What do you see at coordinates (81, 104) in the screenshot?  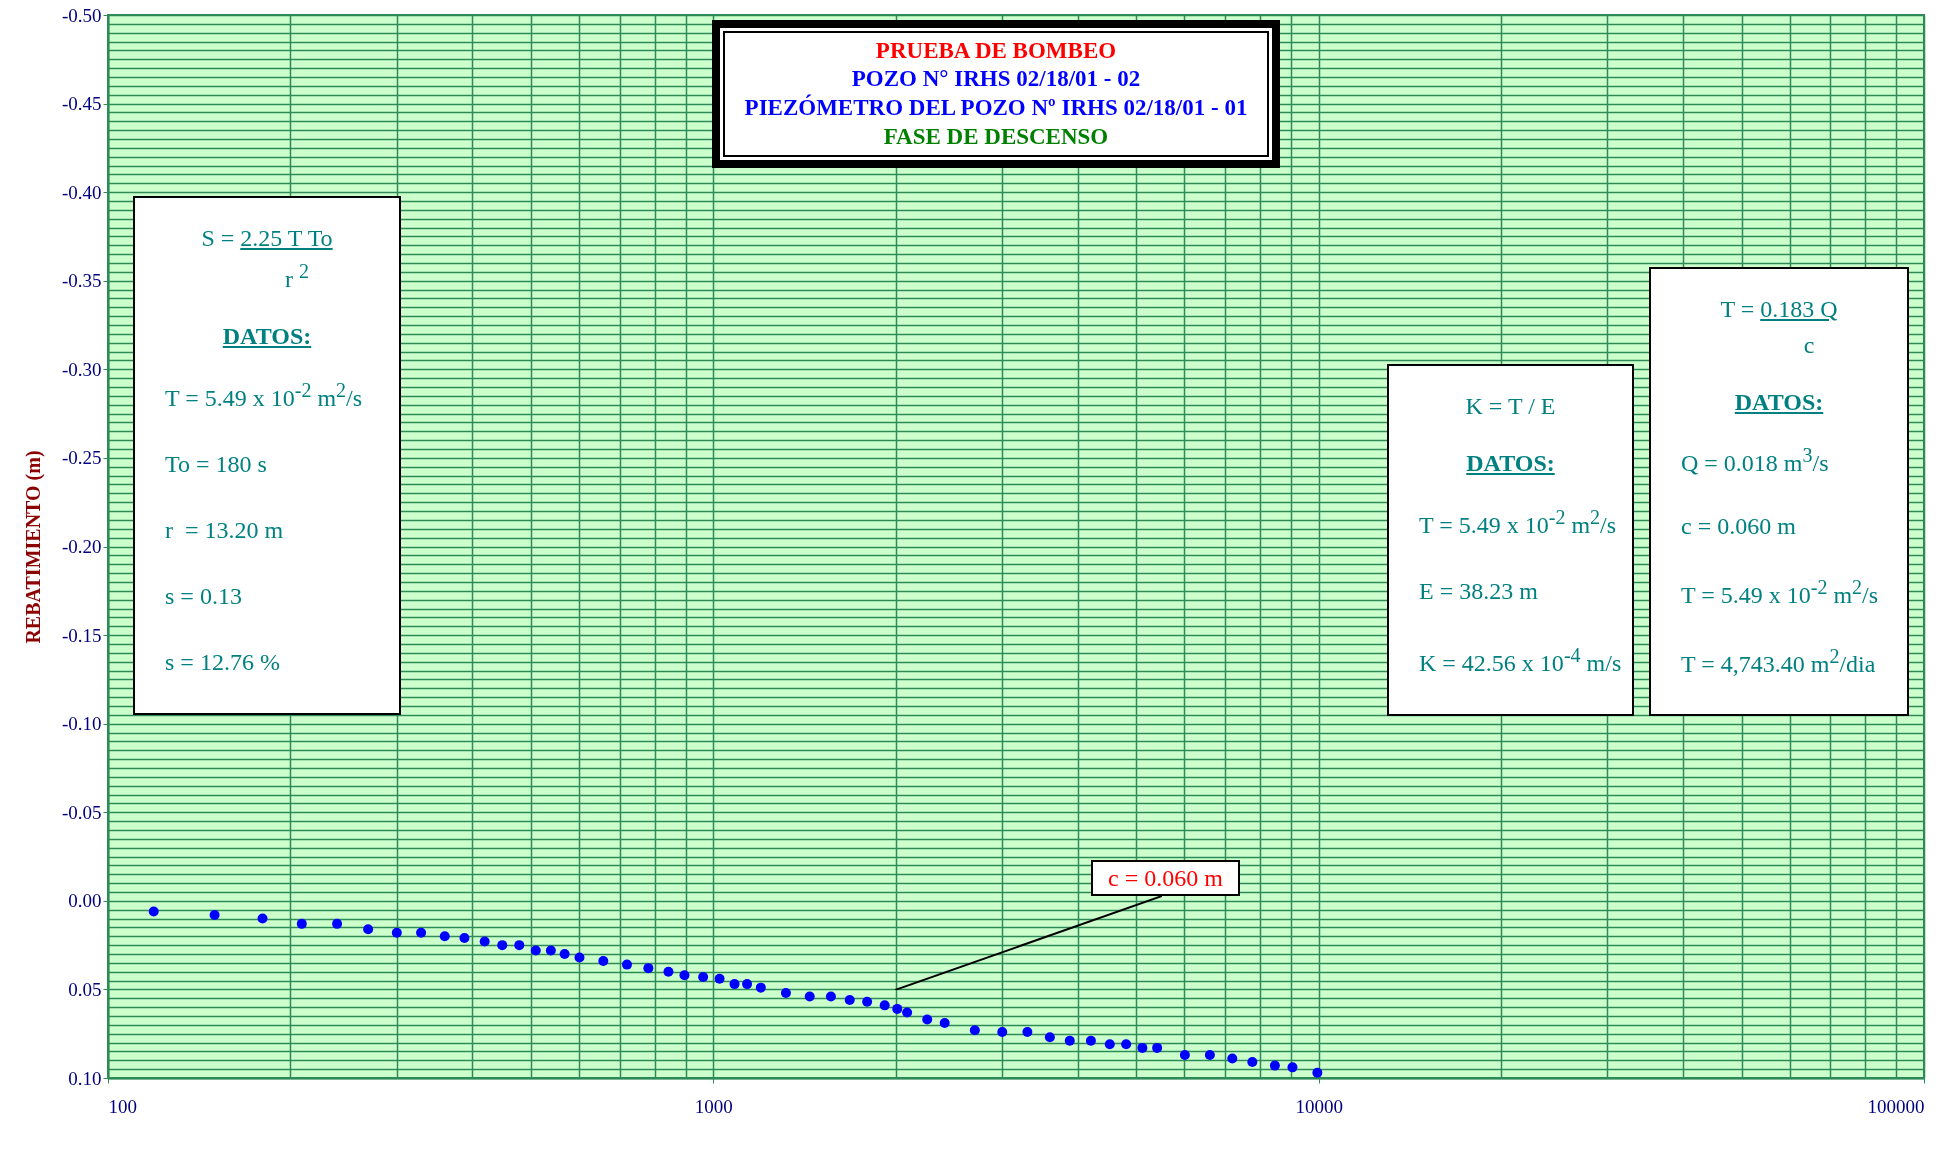 I see `y-tick-label: -0.45` at bounding box center [81, 104].